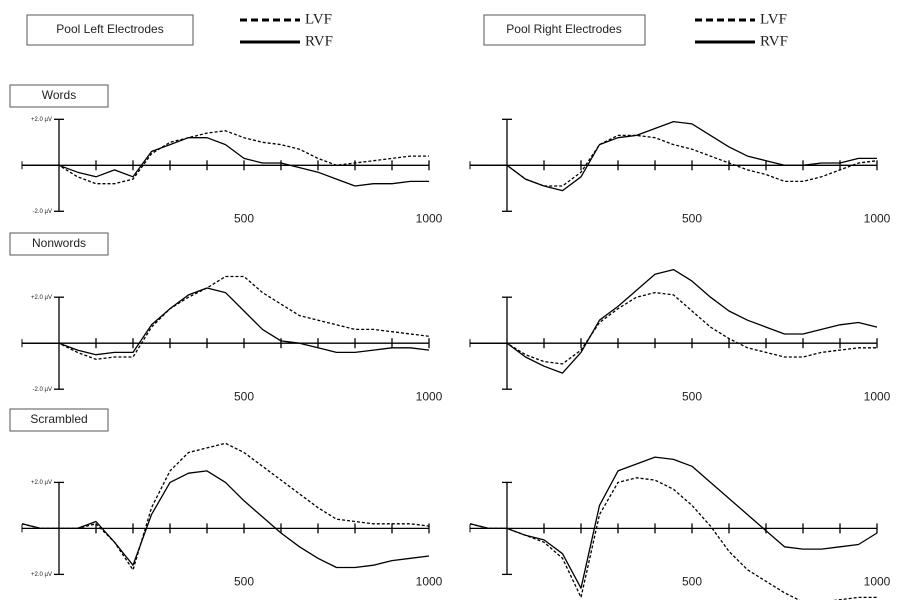 The image size is (903, 600). I want to click on panel-label: Nonwords, so click(59, 243).